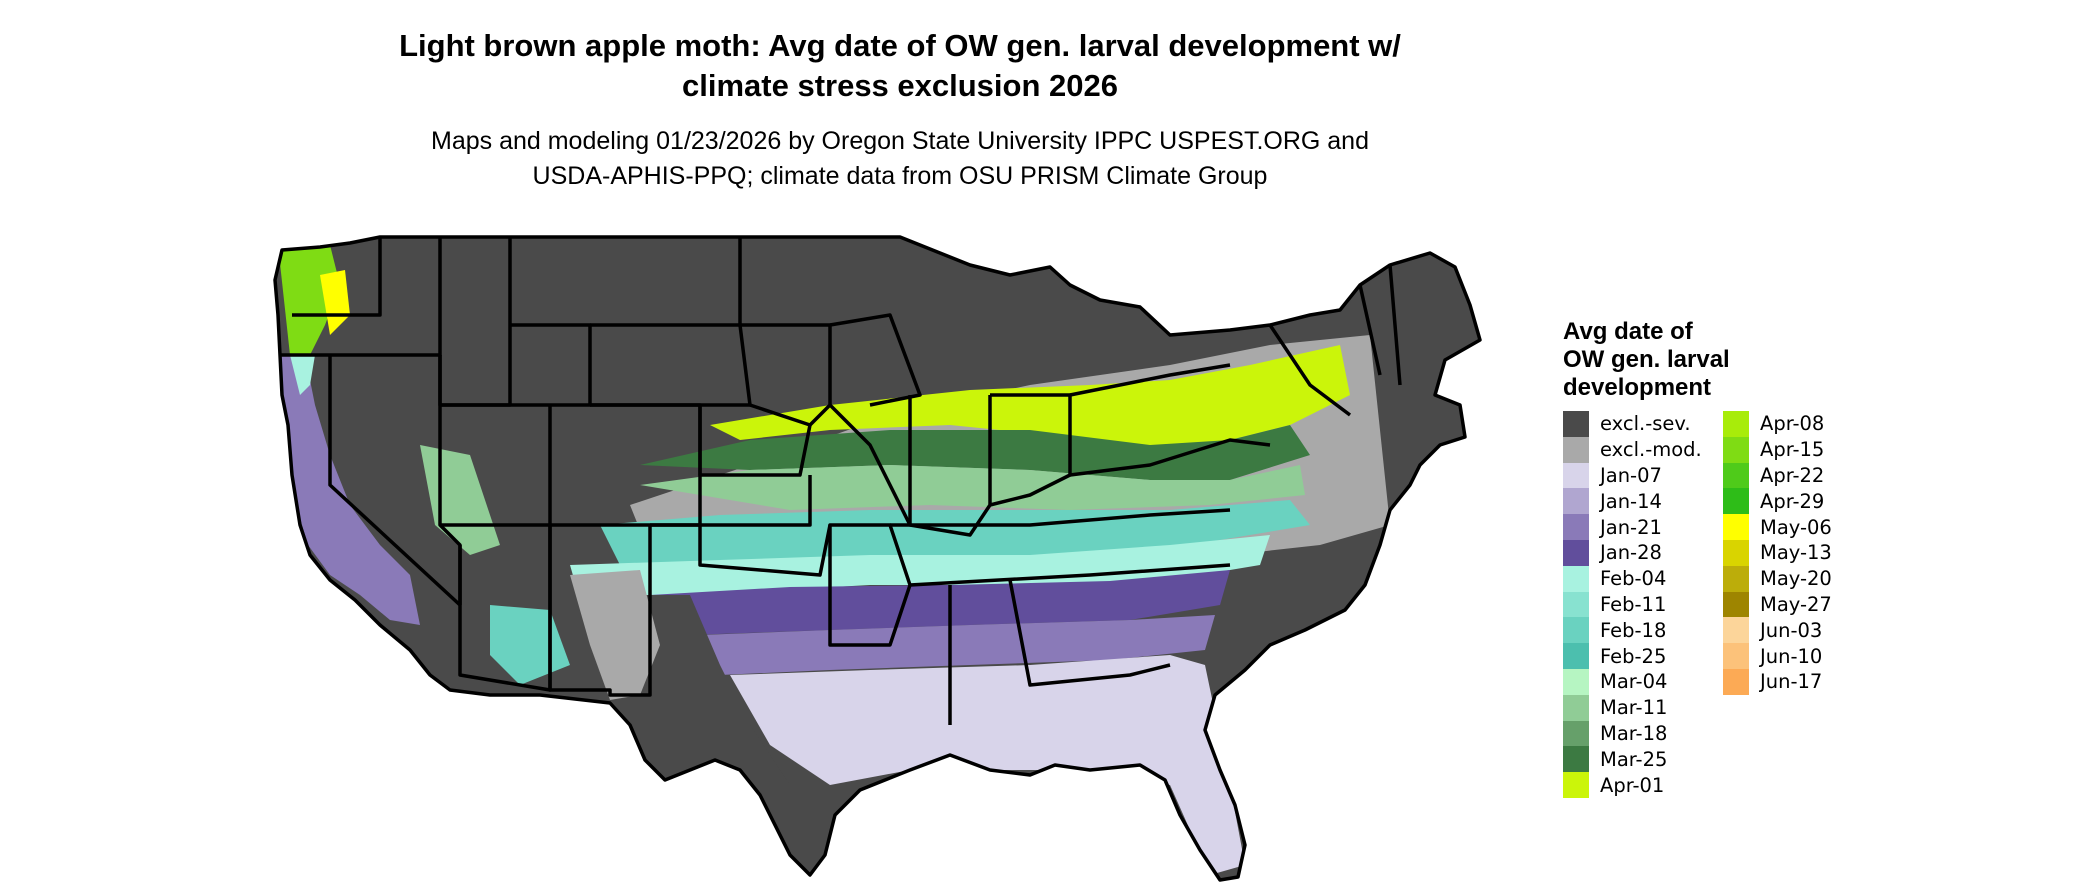 The image size is (2100, 895). I want to click on minnesota-iowa-border, so click(786, 375).